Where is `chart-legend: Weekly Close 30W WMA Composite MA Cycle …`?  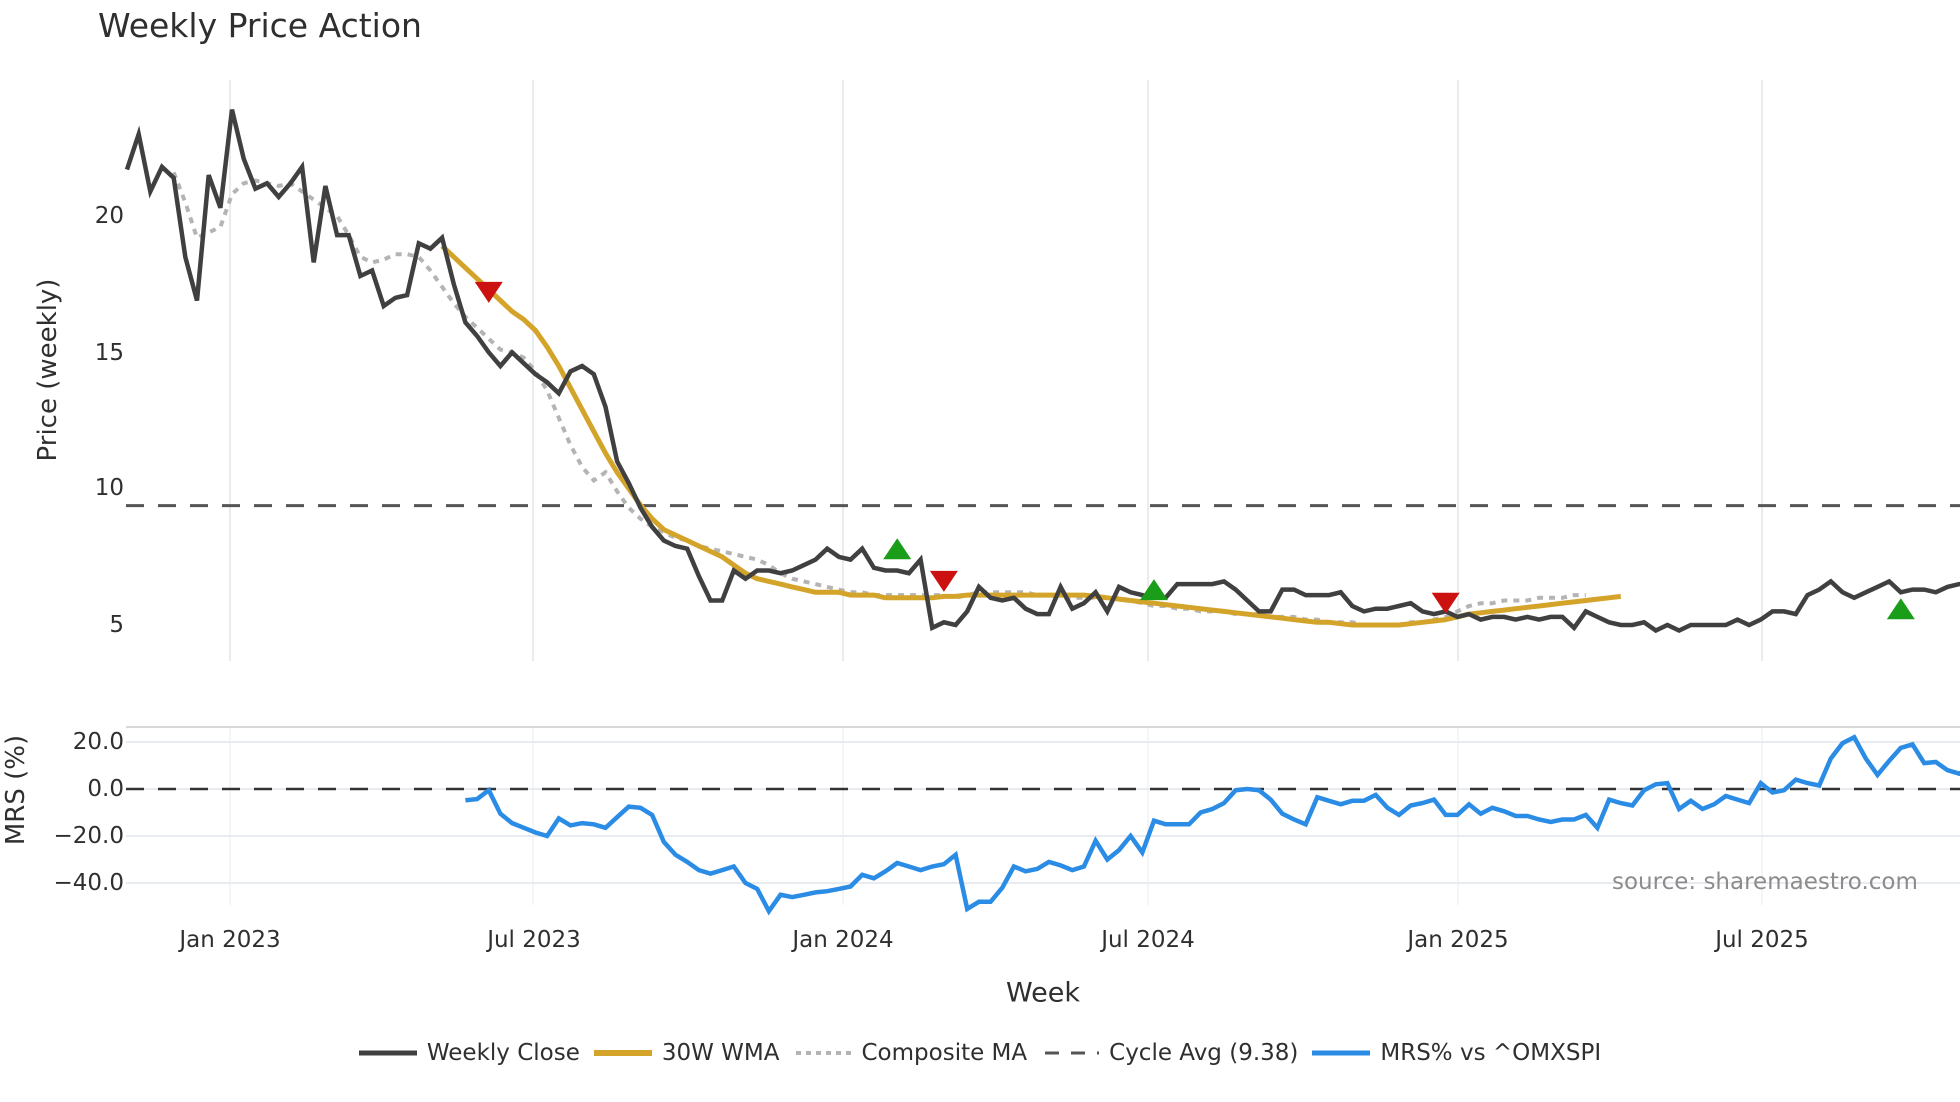 chart-legend: Weekly Close 30W WMA Composite MA Cycle … is located at coordinates (980, 1053).